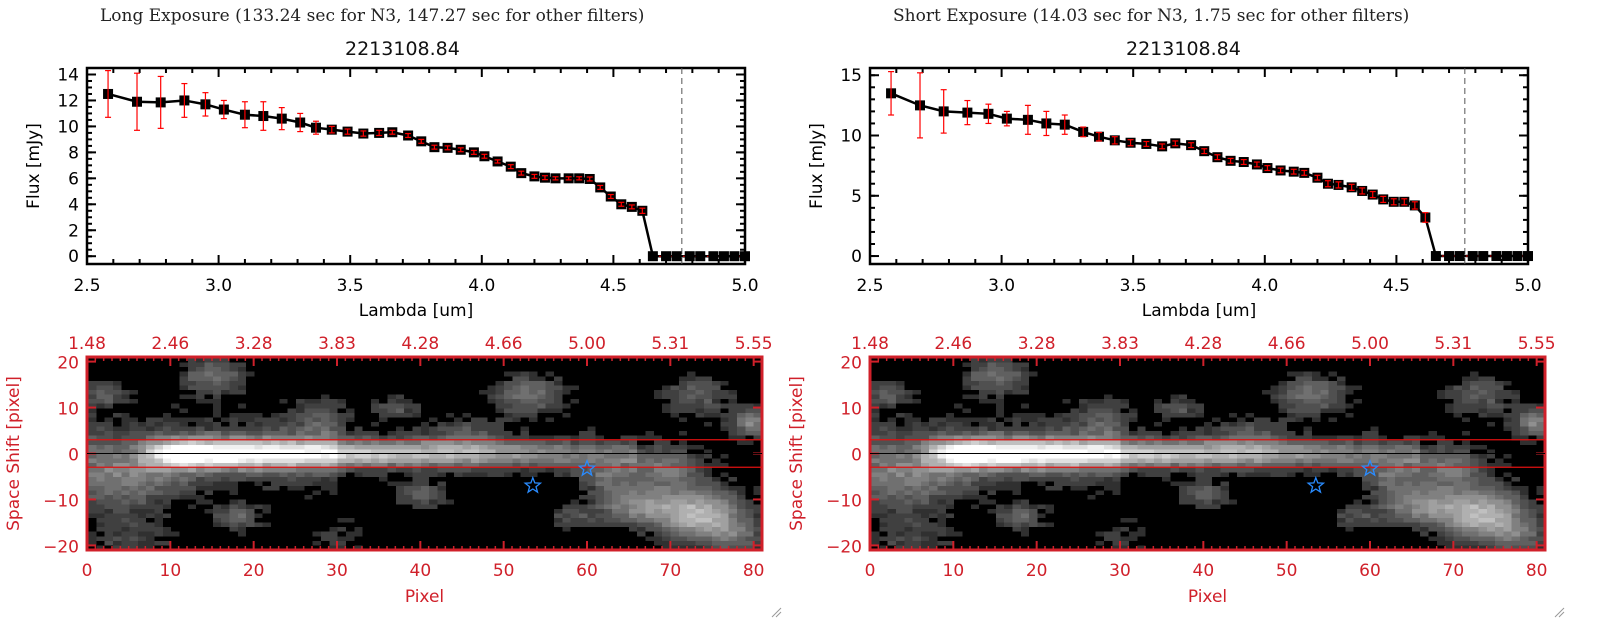 This screenshot has height=630, width=1600. Describe the element at coordinates (68, 101) in the screenshot. I see `y-tick-label: 12` at that location.